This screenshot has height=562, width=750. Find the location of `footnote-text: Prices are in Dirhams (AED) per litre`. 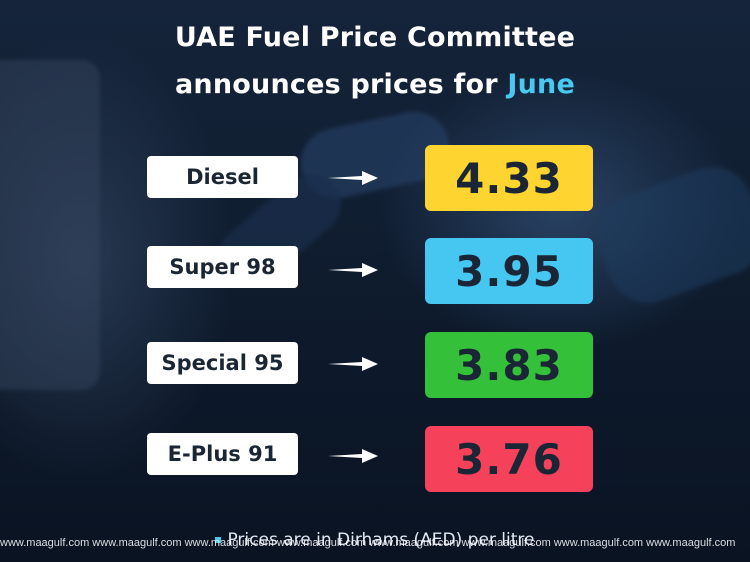

footnote-text: Prices are in Dirhams (AED) per litre is located at coordinates (381, 540).